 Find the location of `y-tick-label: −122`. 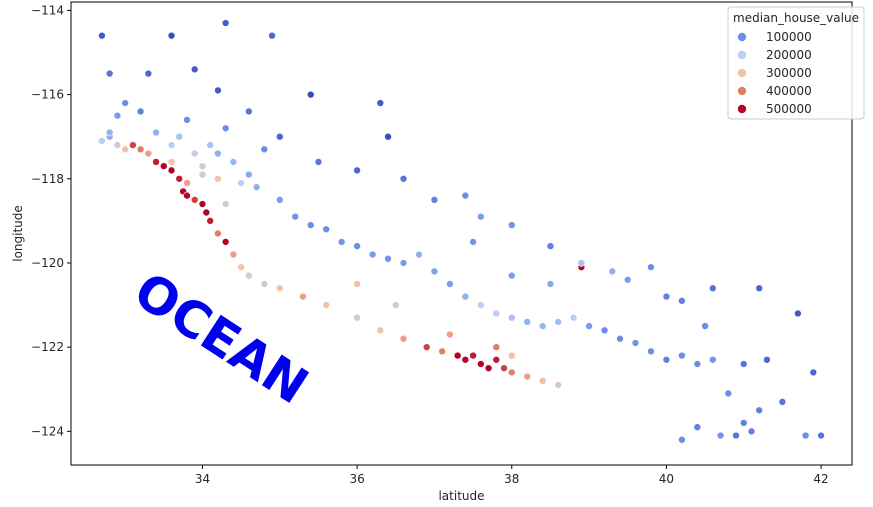

y-tick-label: −122 is located at coordinates (47, 347).